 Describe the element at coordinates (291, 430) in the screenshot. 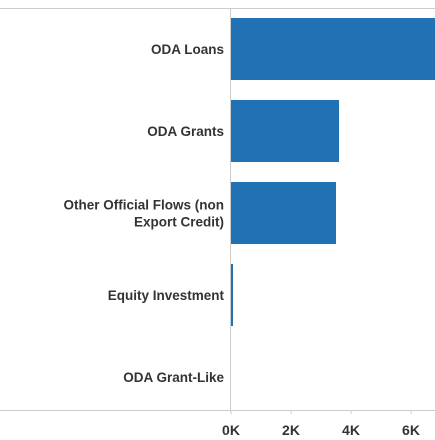

I see `x-tick-label-2: 2K` at that location.